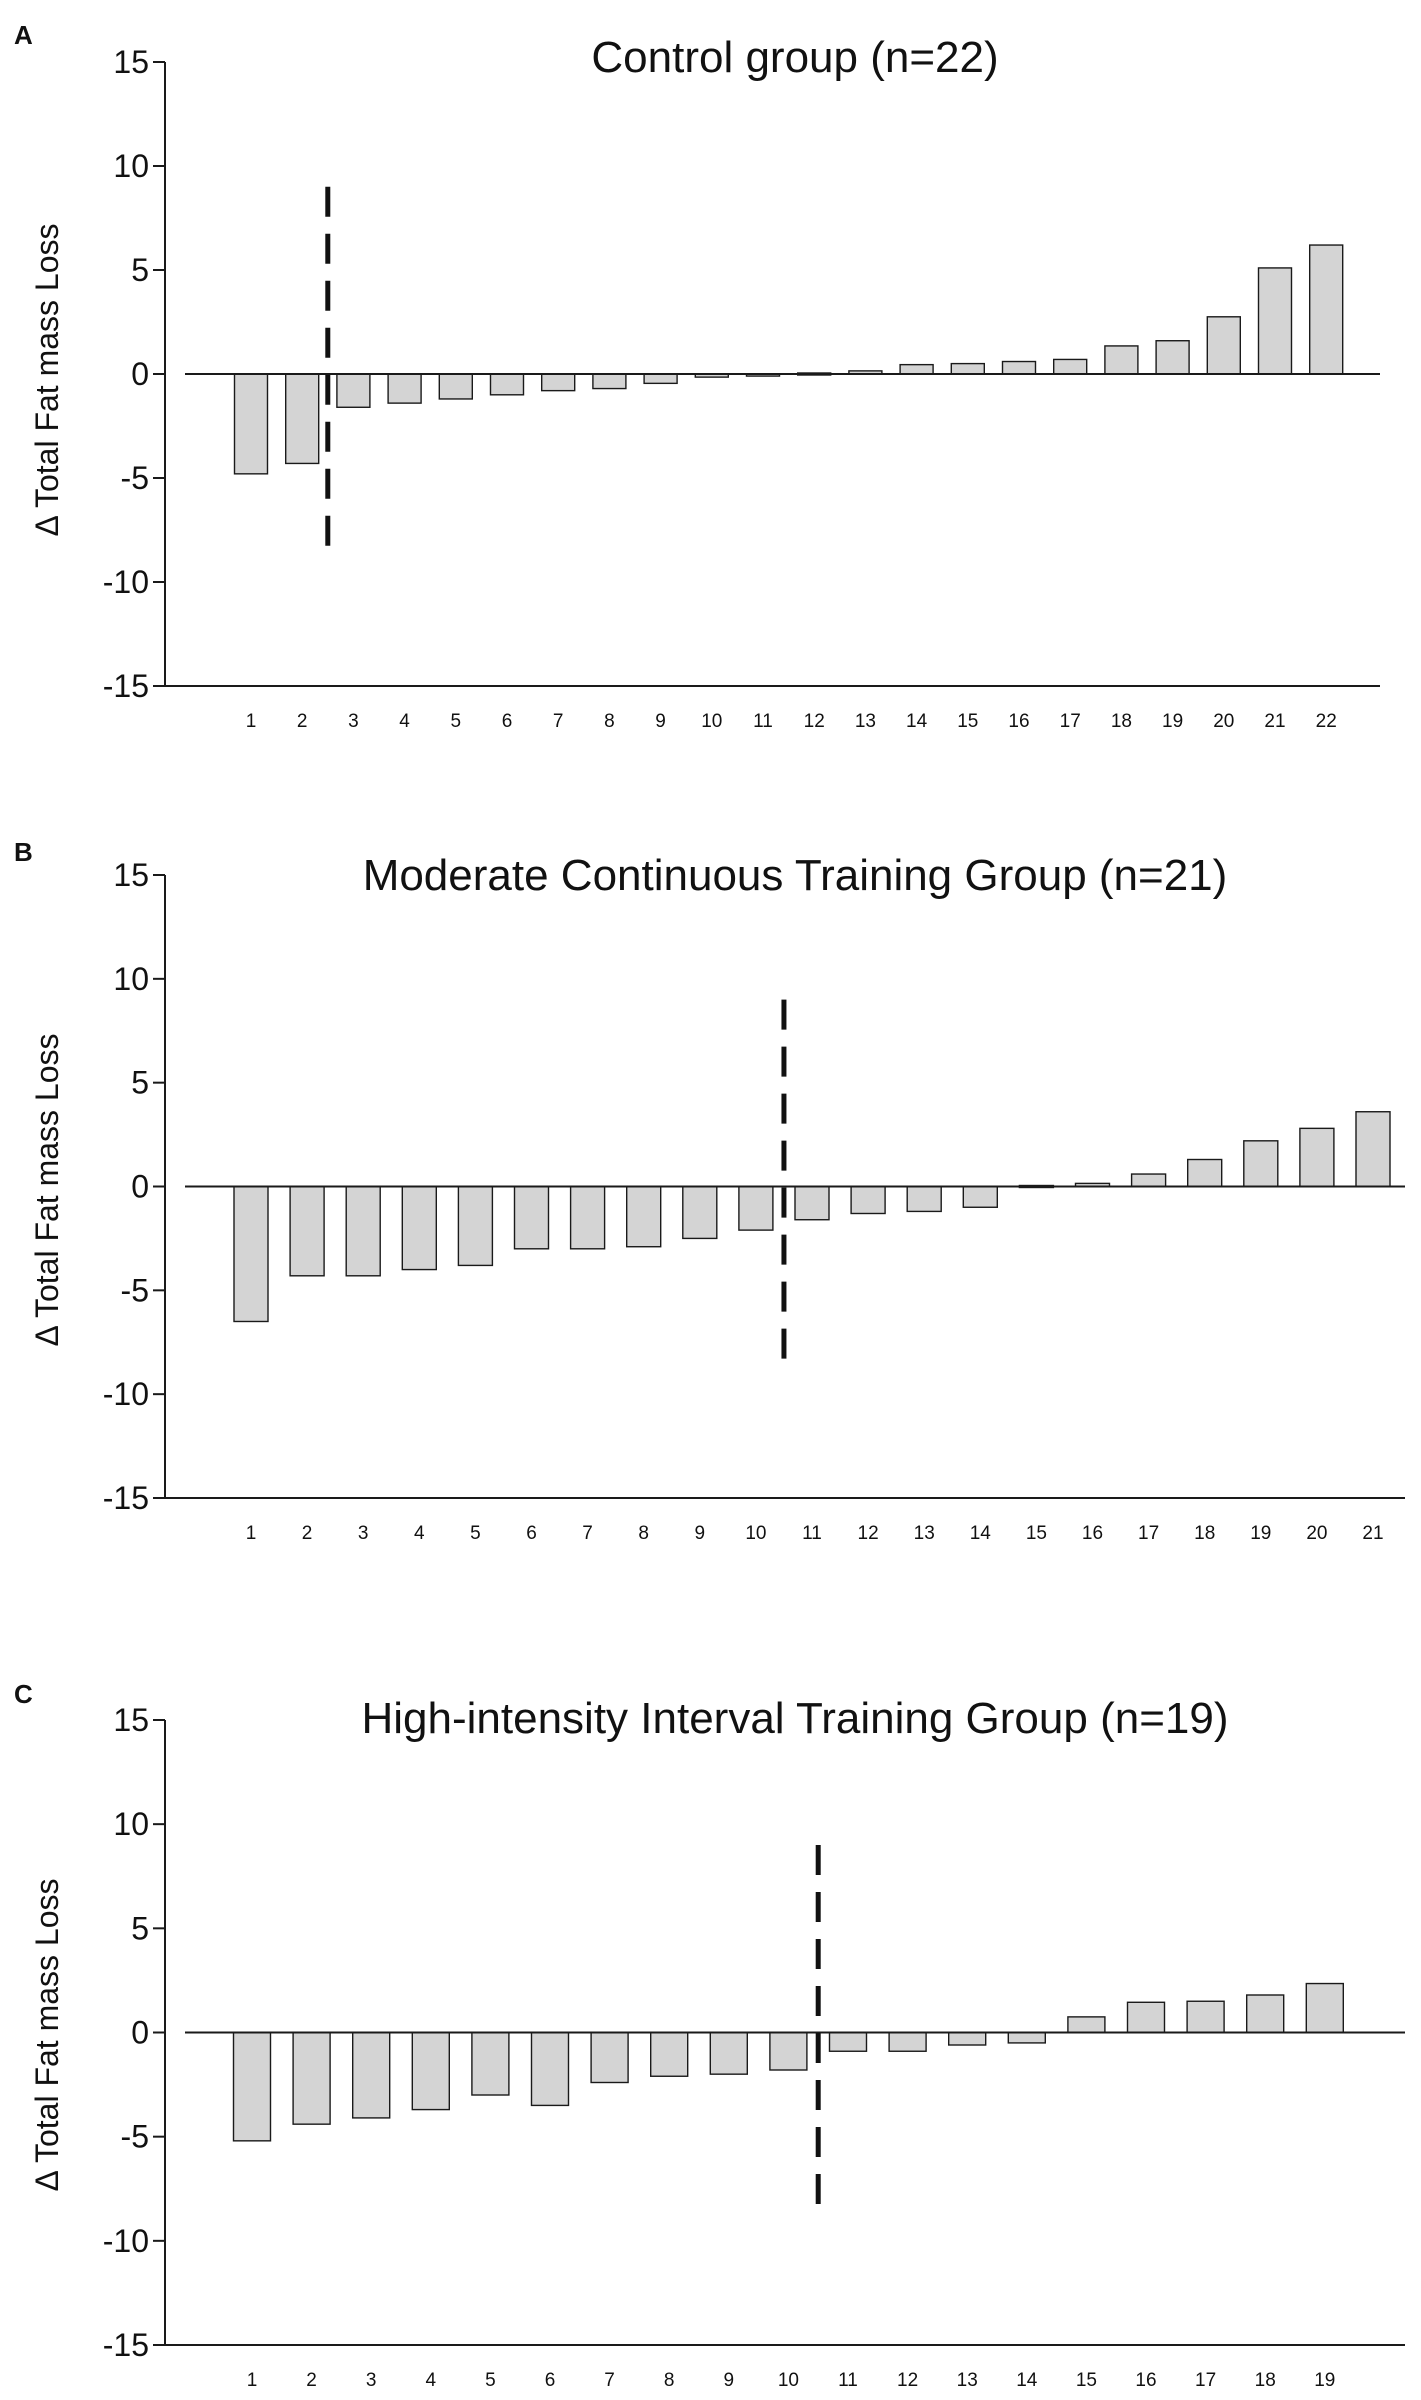  I want to click on x-tick-label: 22, so click(1326, 721).